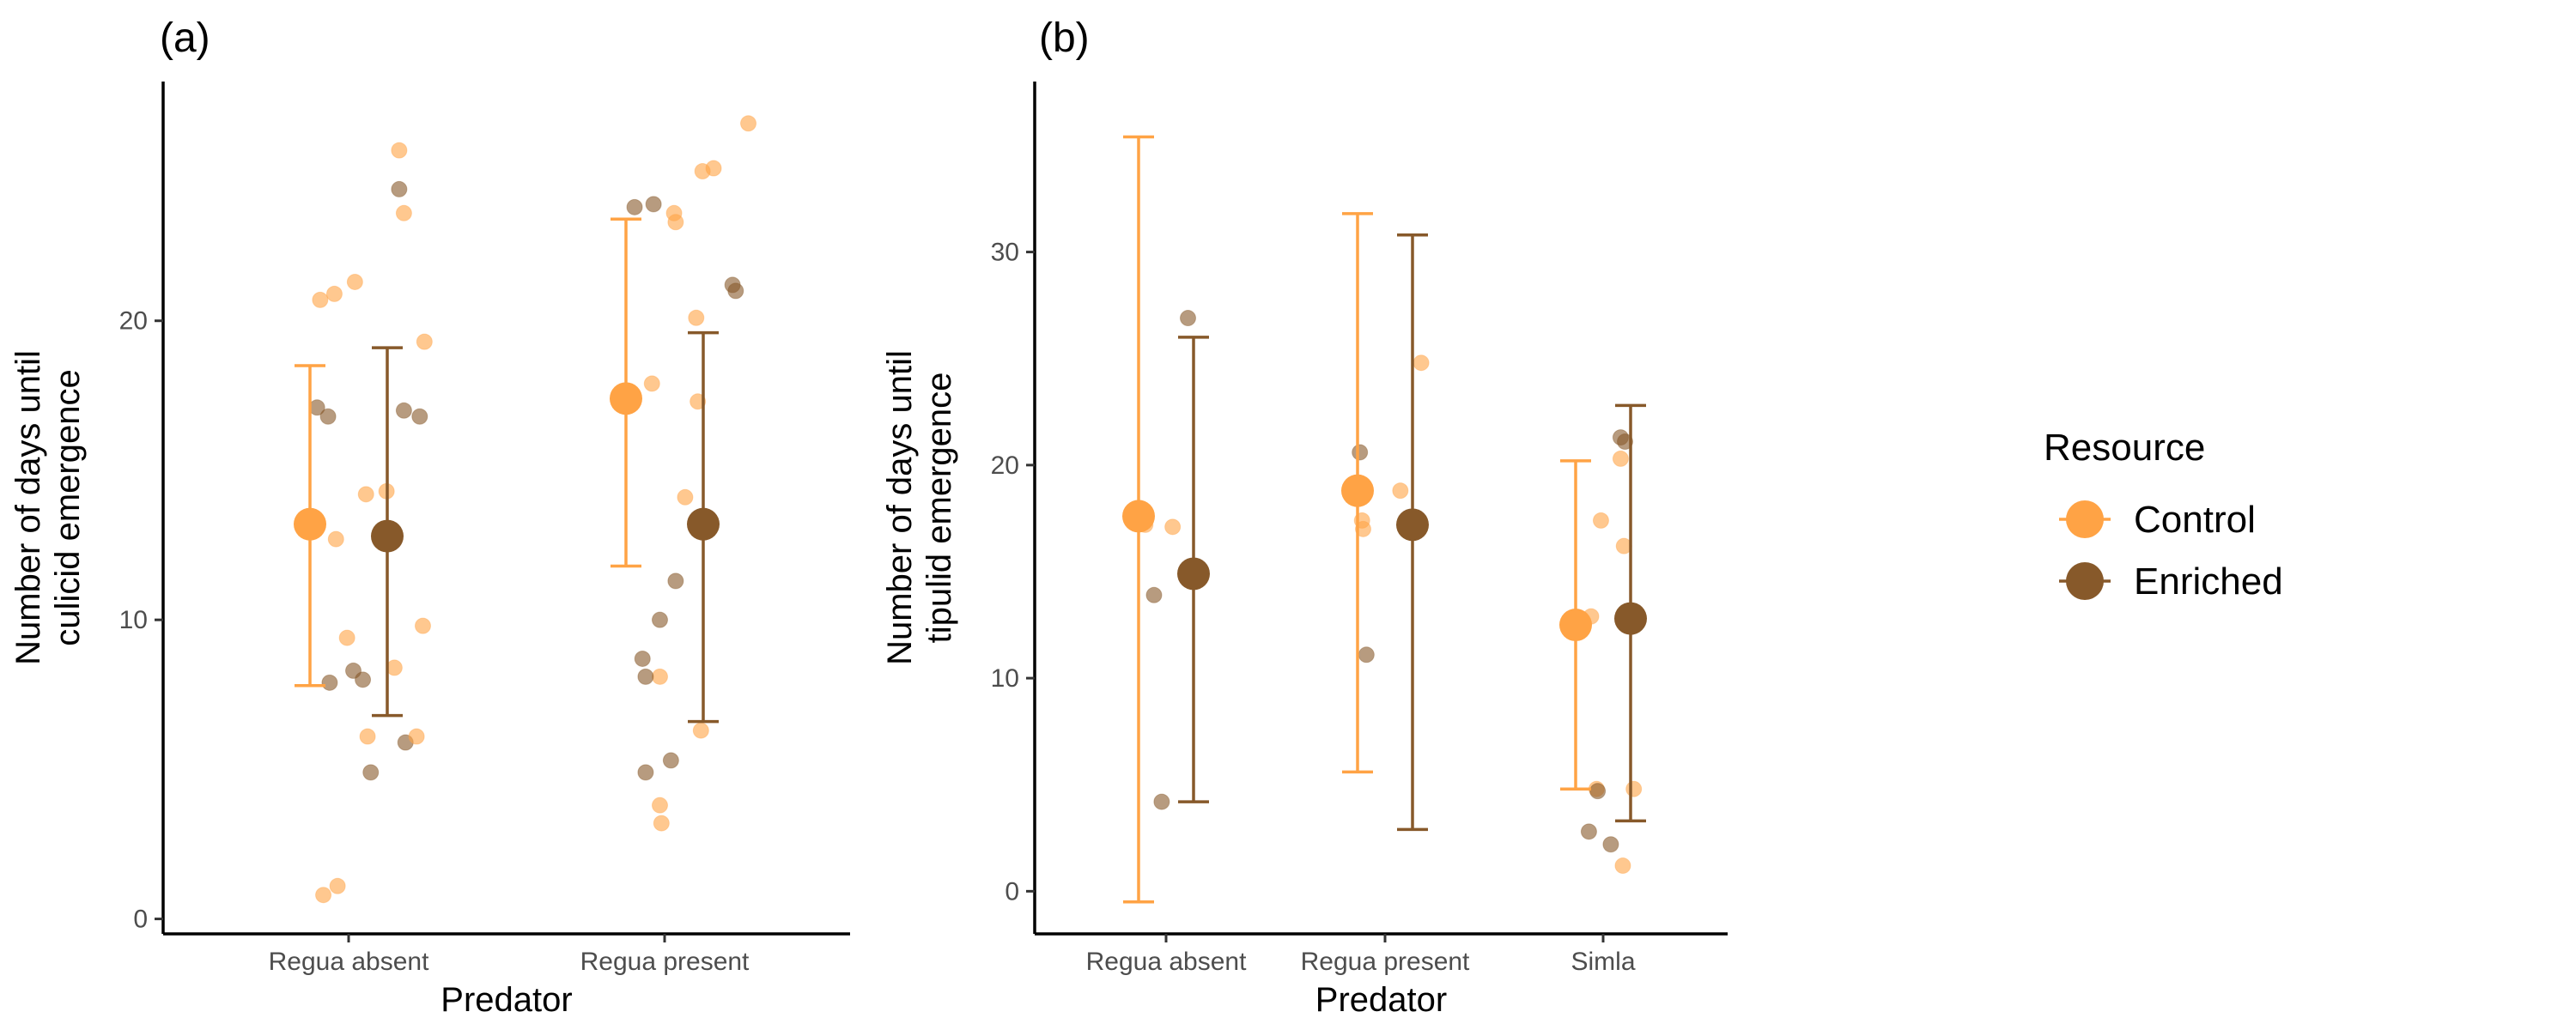  Describe the element at coordinates (2195, 520) in the screenshot. I see `legend-label-control: Control` at that location.